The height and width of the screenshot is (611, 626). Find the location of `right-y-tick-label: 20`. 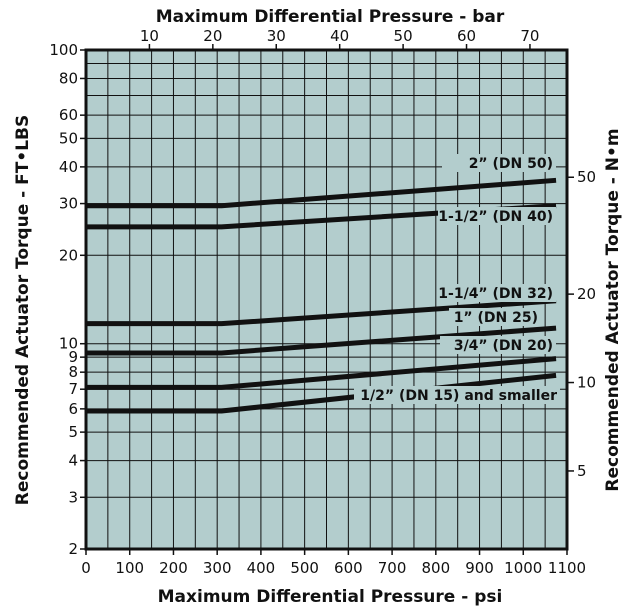

right-y-tick-label: 20 is located at coordinates (586, 294).